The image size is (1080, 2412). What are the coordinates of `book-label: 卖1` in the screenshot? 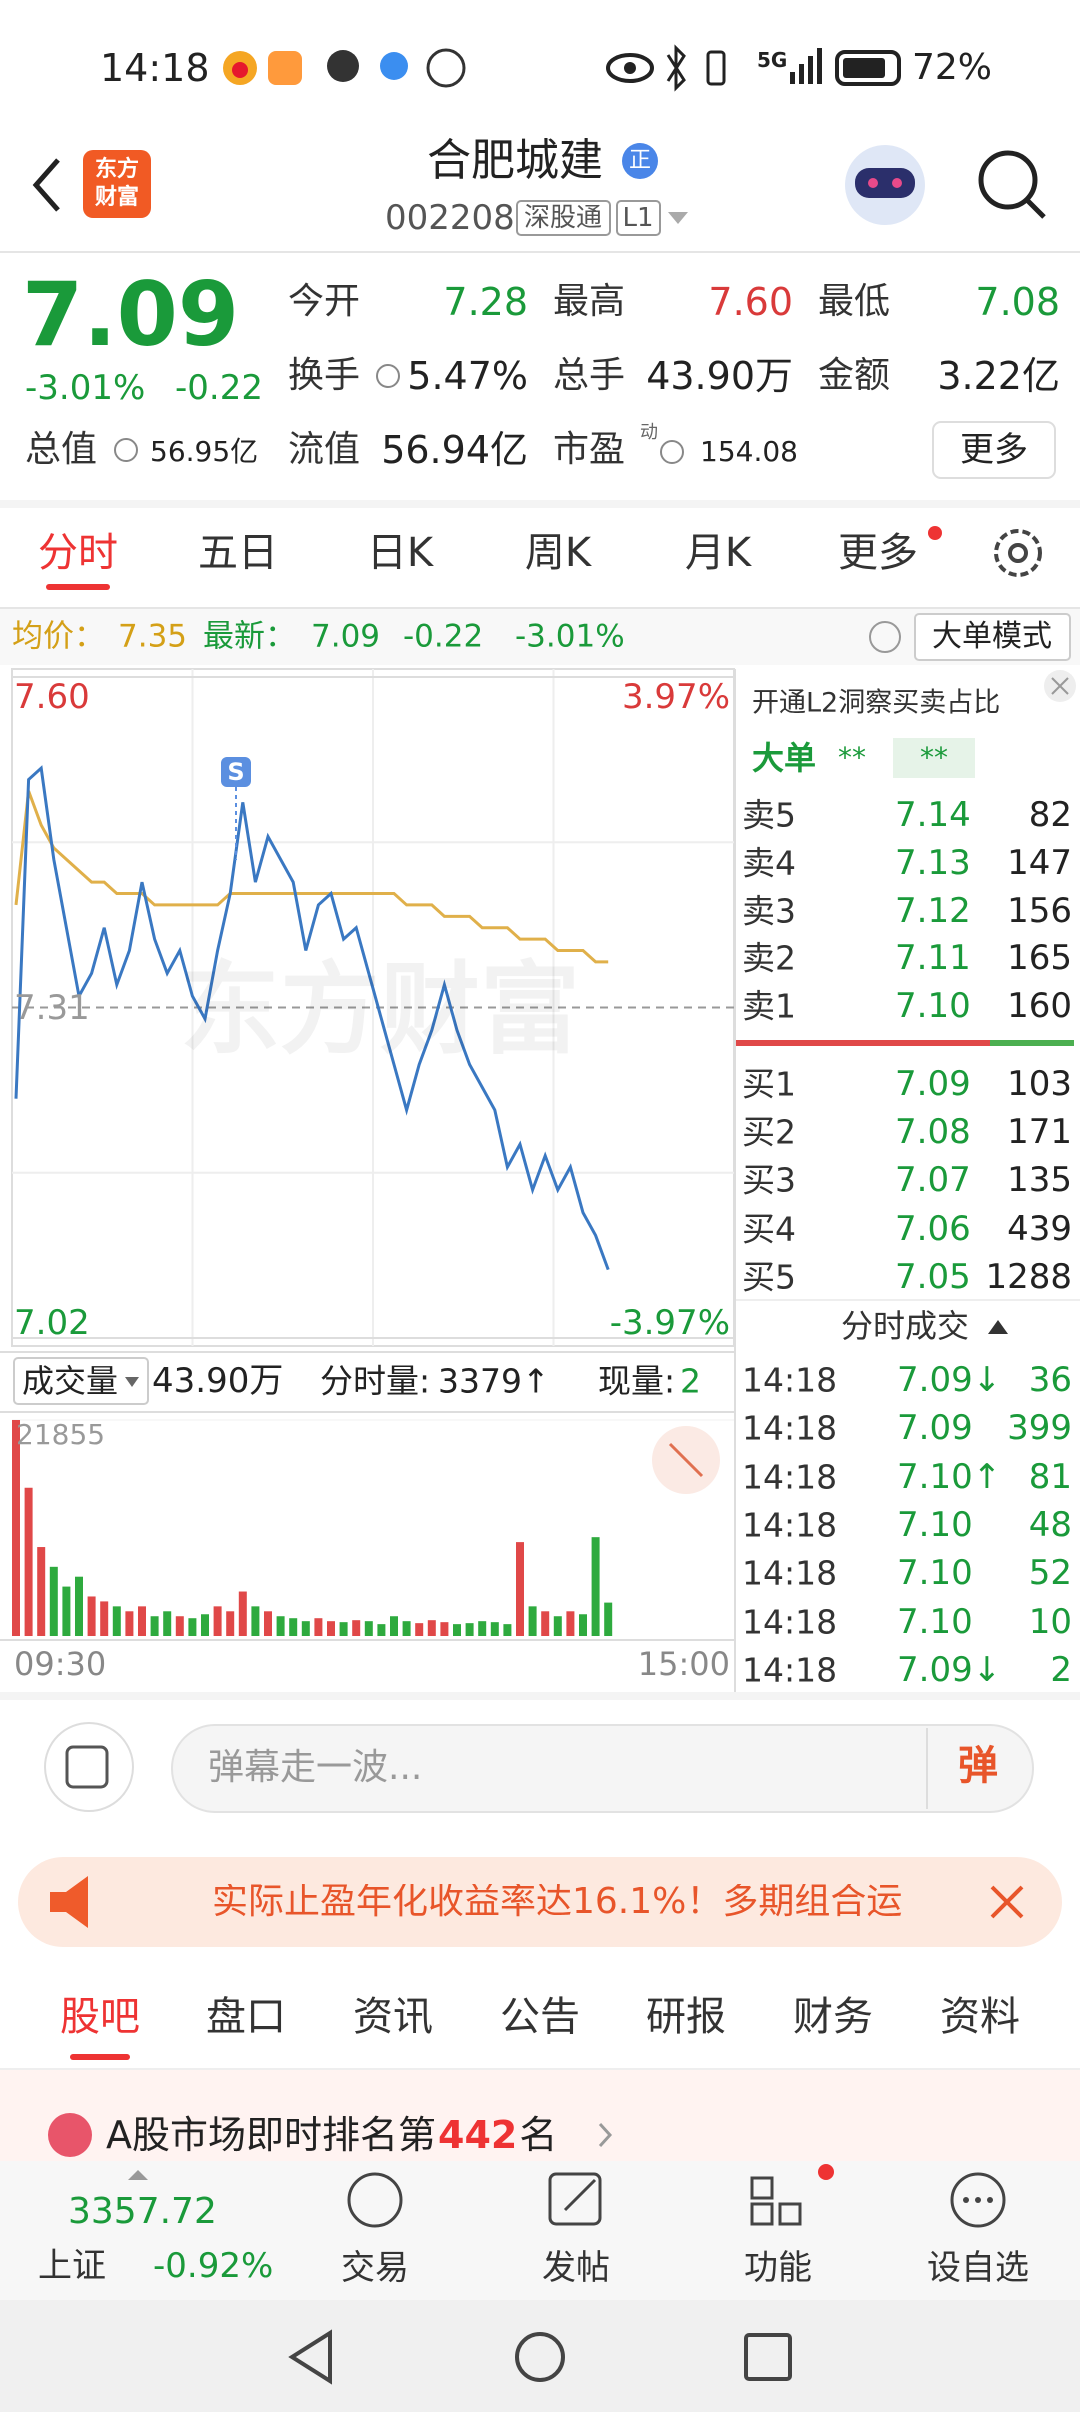 It's located at (769, 1006).